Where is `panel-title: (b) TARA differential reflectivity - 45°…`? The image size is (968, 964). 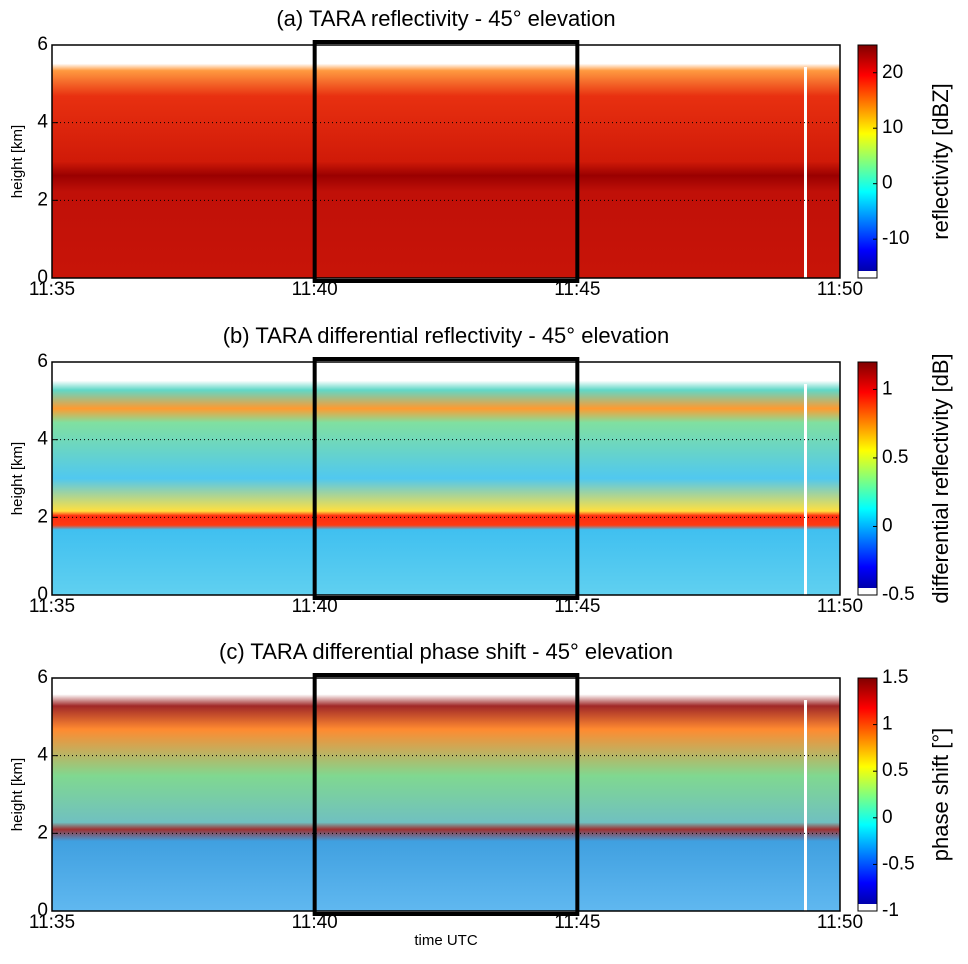
panel-title: (b) TARA differential reflectivity - 45°… is located at coordinates (446, 335).